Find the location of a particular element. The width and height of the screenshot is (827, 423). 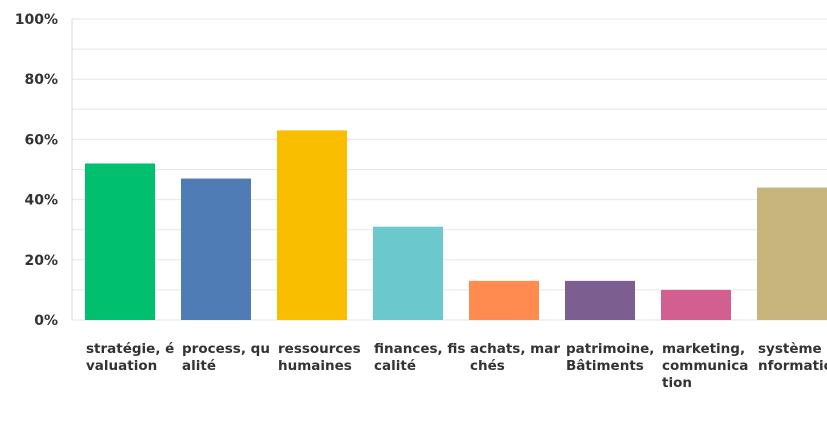

y-tick-label: 80% is located at coordinates (41, 80).